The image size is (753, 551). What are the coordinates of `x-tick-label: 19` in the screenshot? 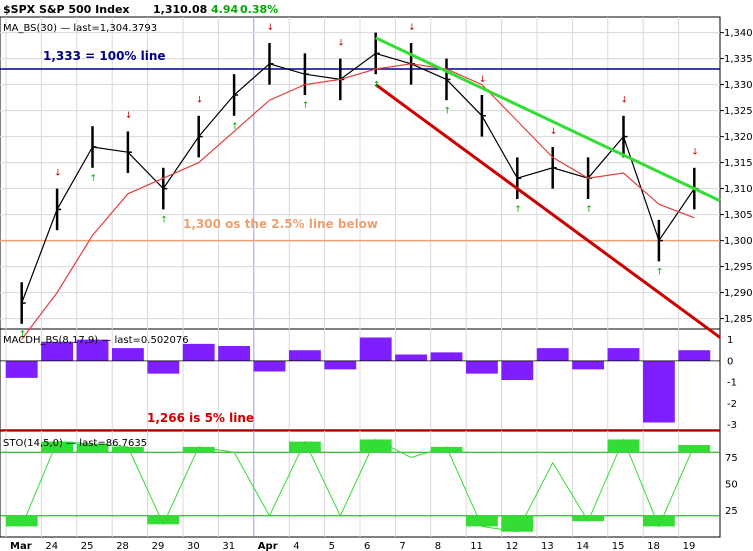 It's located at (689, 546).